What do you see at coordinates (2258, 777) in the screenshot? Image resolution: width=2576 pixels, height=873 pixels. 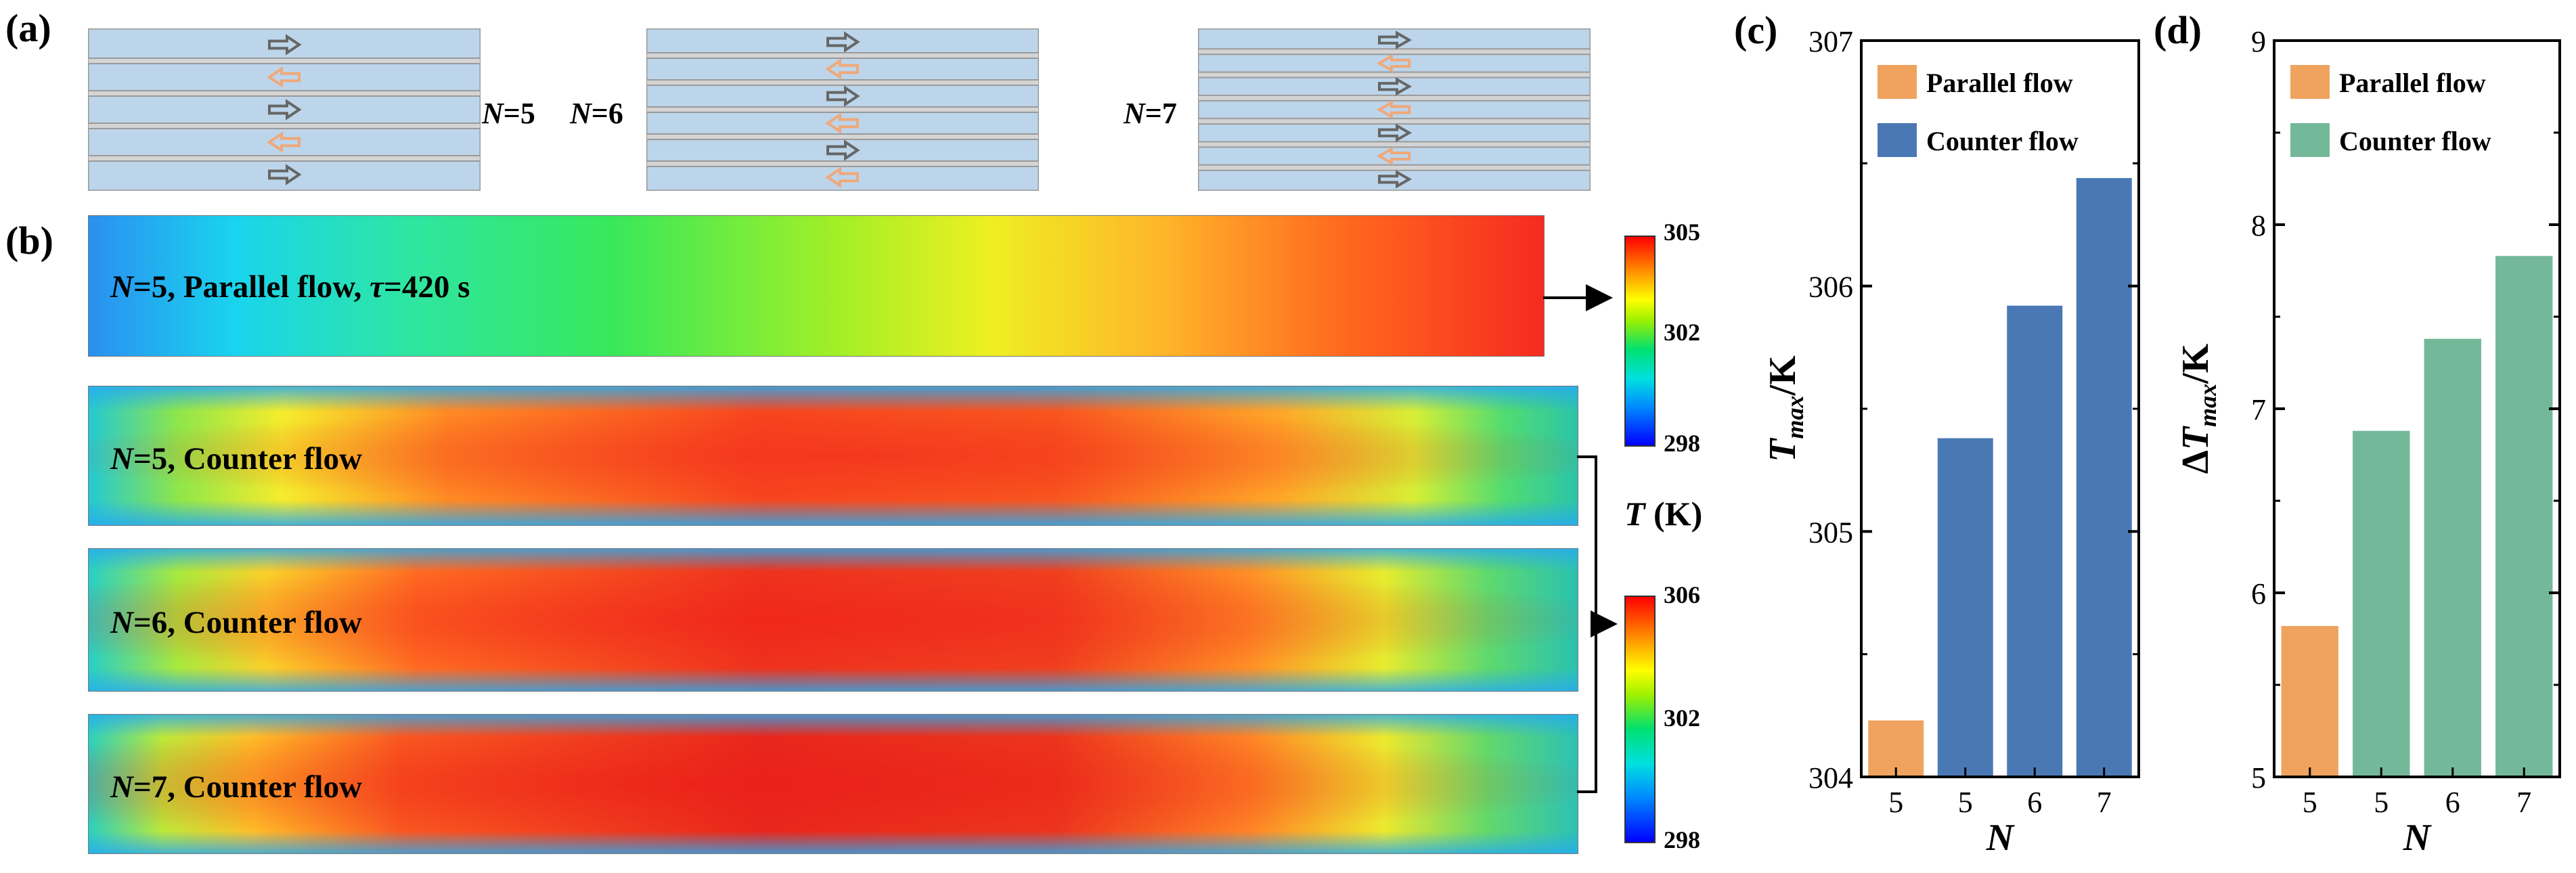 I see `y-tick-label: 5` at bounding box center [2258, 777].